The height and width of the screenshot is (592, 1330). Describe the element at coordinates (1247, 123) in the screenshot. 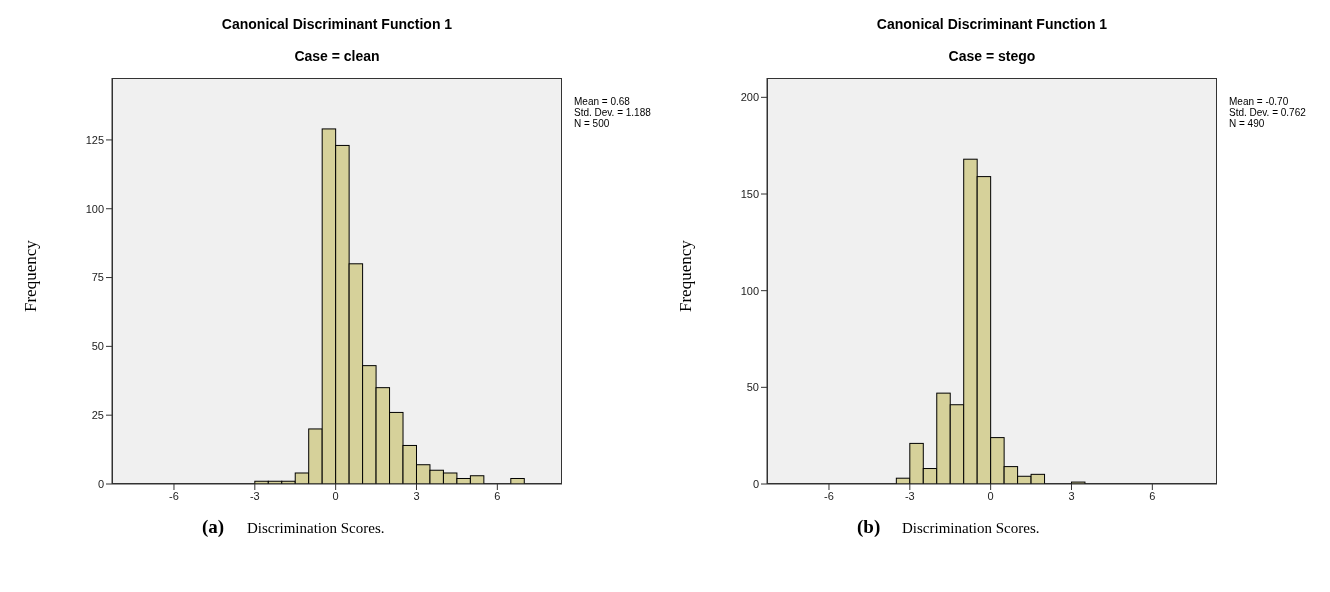

I see `text: N = 490` at that location.